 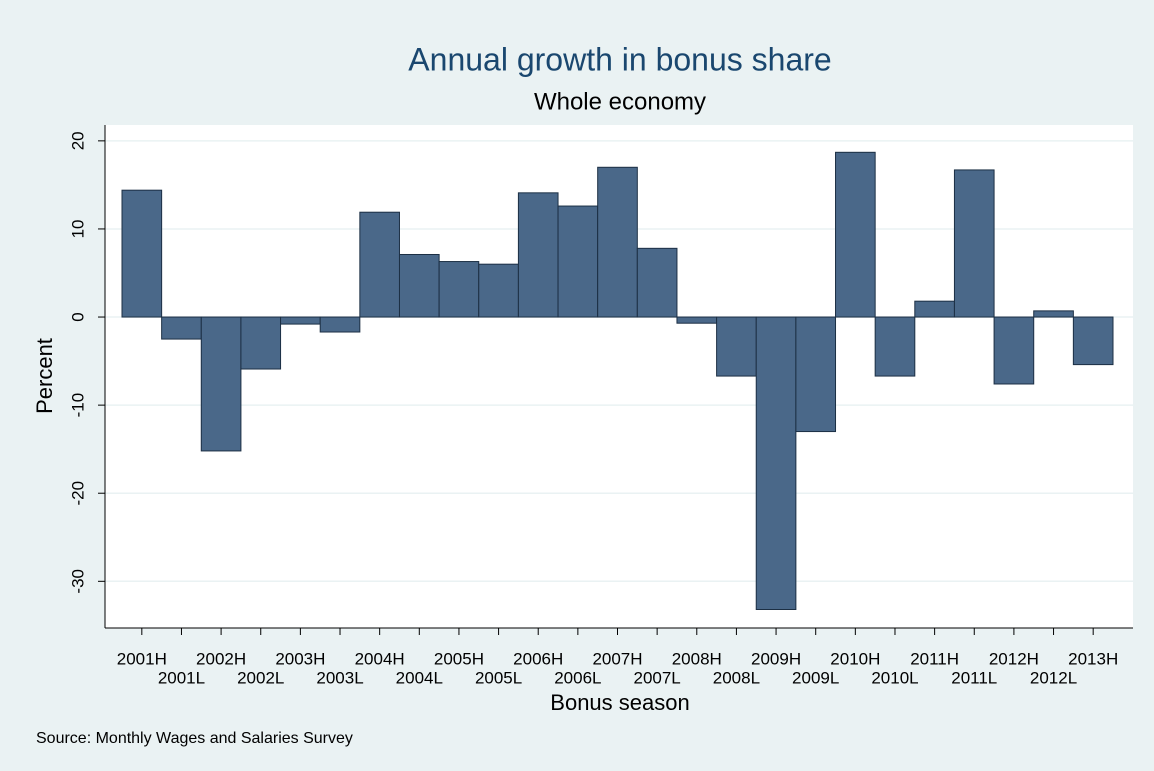 I want to click on x-tick-label: 2001L, so click(x=181, y=677).